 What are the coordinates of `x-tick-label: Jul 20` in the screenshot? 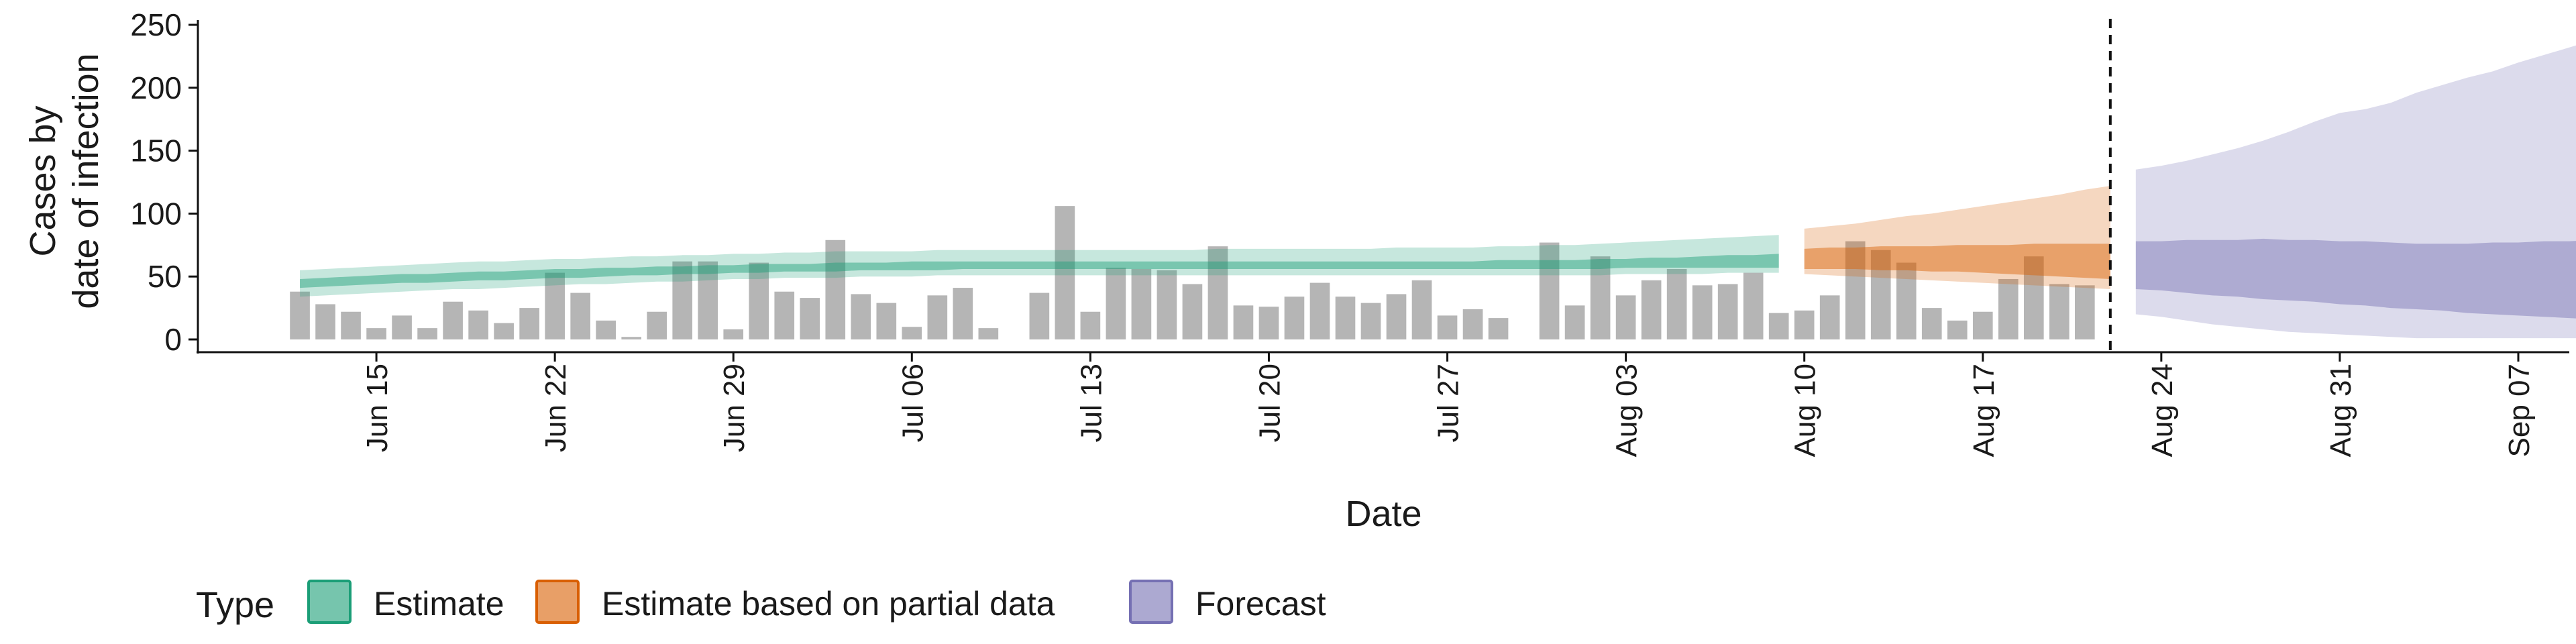 It's located at (1269, 403).